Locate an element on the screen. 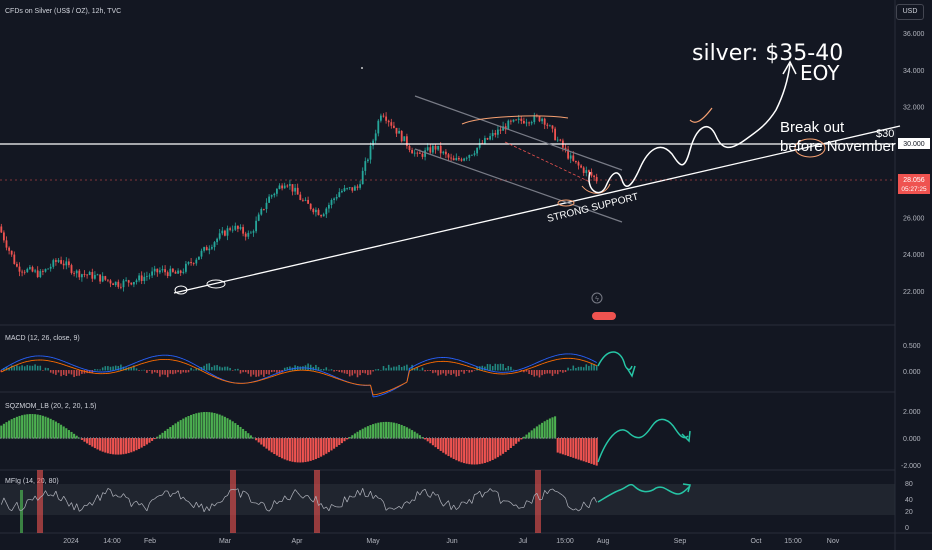  mfi-title: MFIg (14, 20, 80) is located at coordinates (32, 481).